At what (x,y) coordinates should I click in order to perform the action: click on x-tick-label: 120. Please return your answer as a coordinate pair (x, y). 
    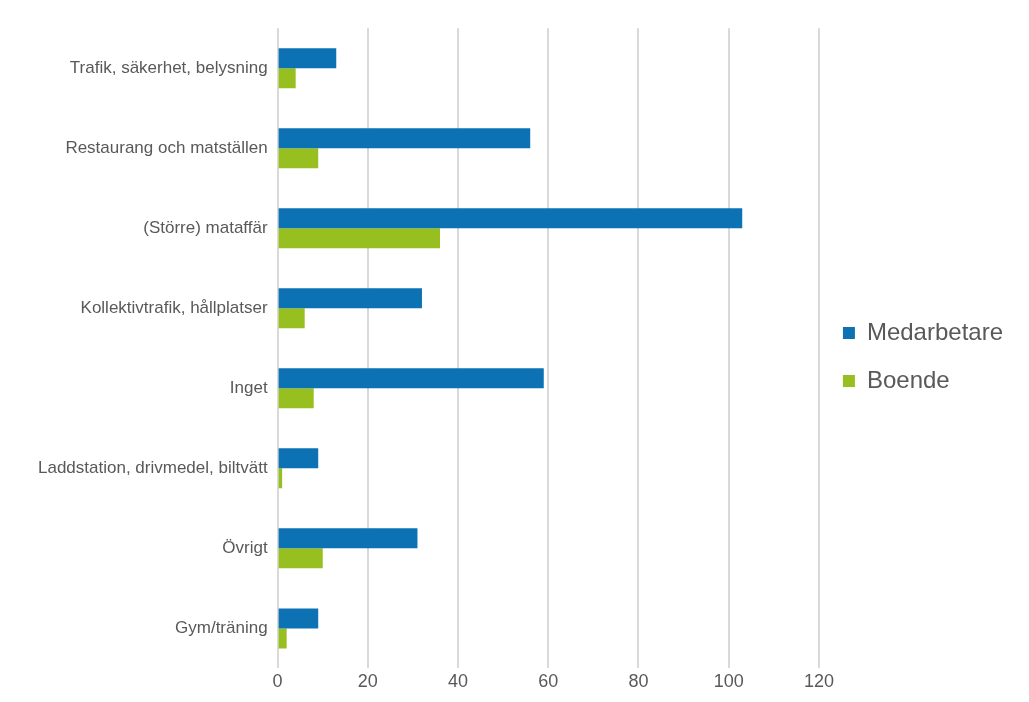
    Looking at the image, I should click on (818, 681).